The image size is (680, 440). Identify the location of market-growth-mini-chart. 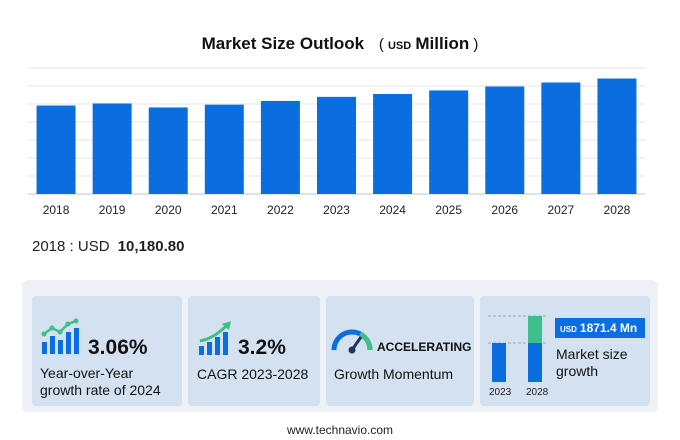
(518, 348).